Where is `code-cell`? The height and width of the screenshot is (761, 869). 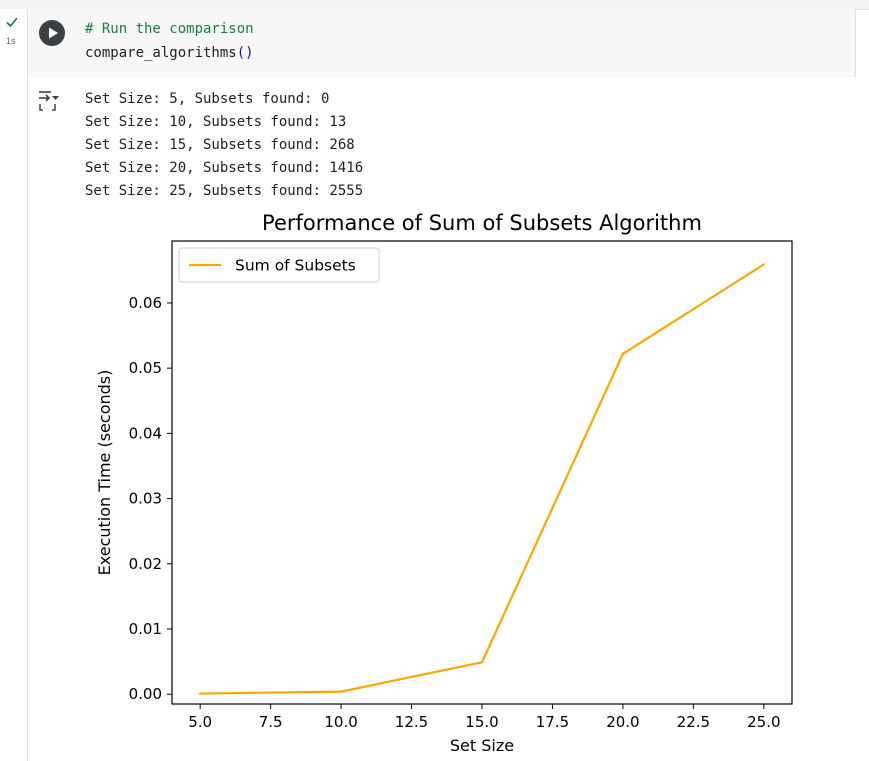 code-cell is located at coordinates (442, 43).